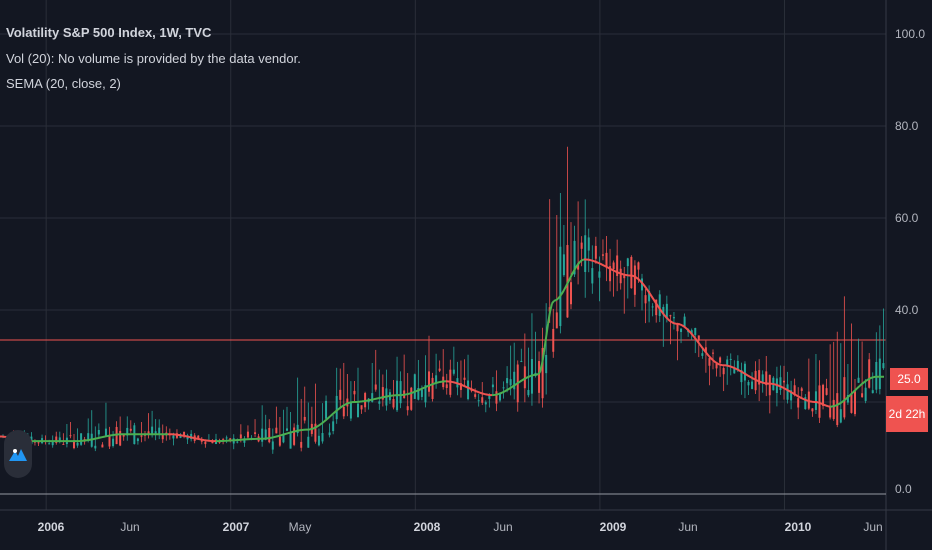 The height and width of the screenshot is (550, 932). I want to click on sema-legend: SEMA (20, close, 2), so click(63, 83).